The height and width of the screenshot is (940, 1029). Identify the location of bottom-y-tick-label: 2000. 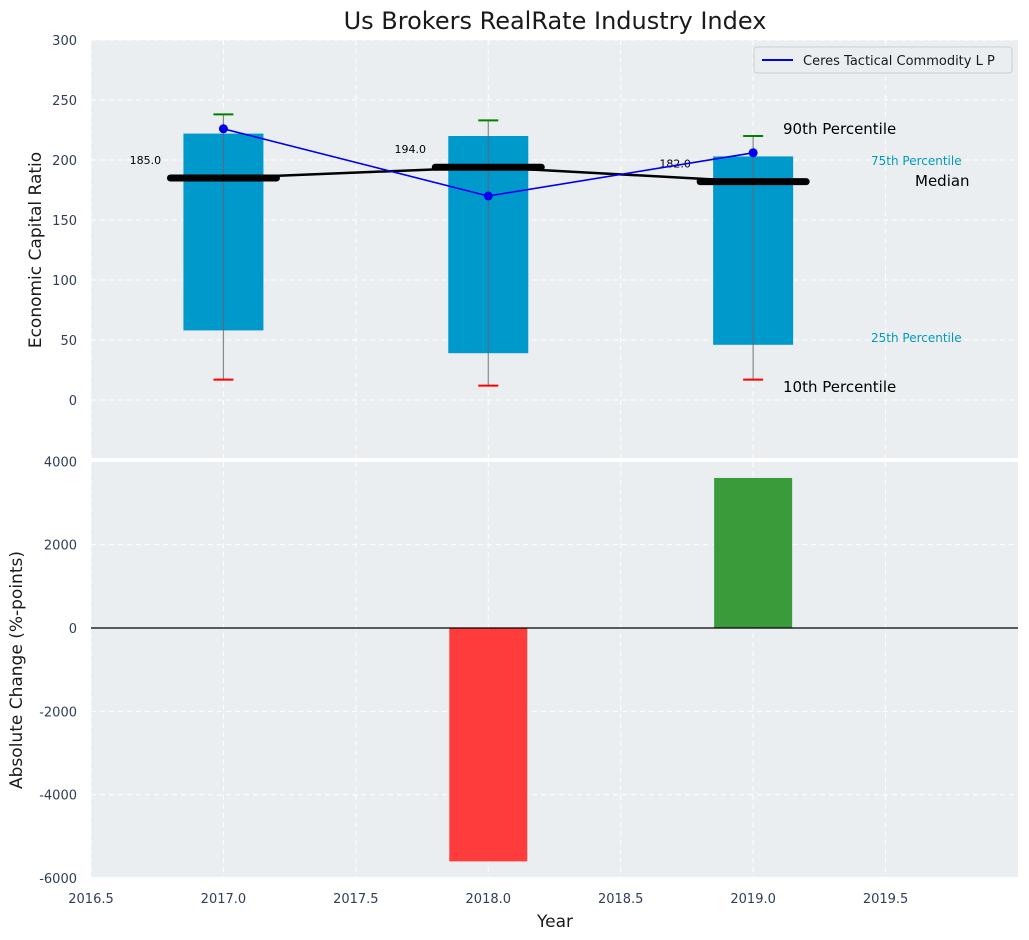
(60, 546).